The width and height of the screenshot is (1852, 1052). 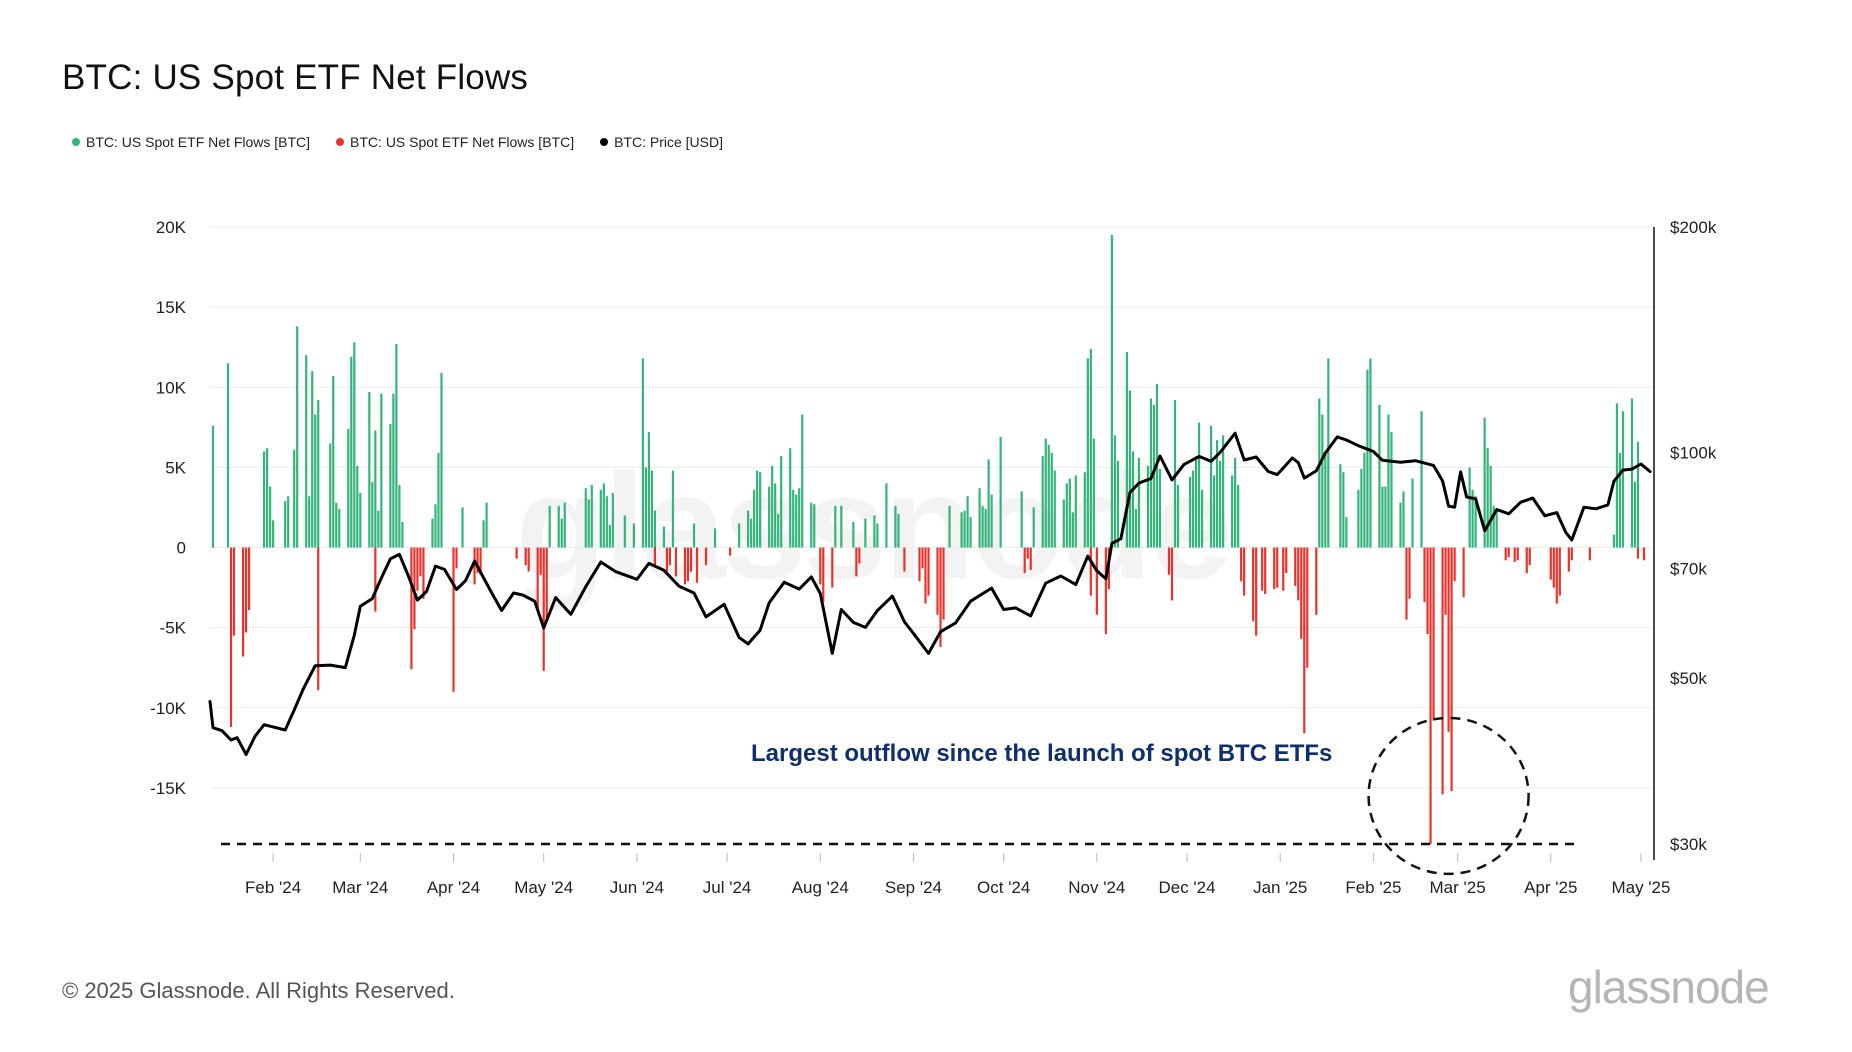 I want to click on right-tick-label: $100k, so click(x=1693, y=452).